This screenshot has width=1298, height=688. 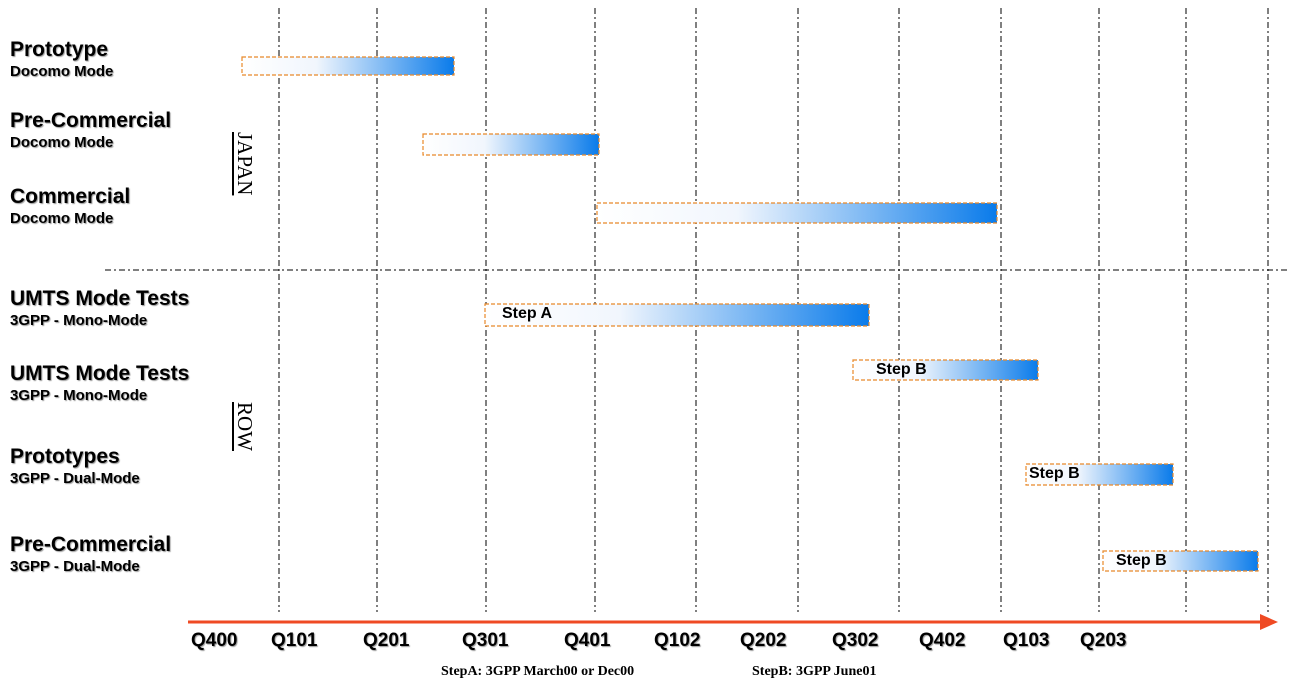 What do you see at coordinates (797, 213) in the screenshot?
I see `bar-commercial-docomo` at bounding box center [797, 213].